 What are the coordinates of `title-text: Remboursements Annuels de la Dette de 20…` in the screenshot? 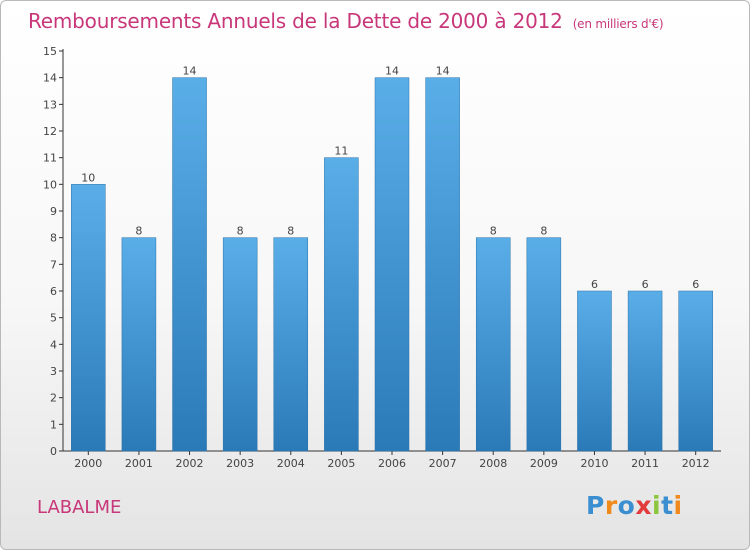 It's located at (295, 21).